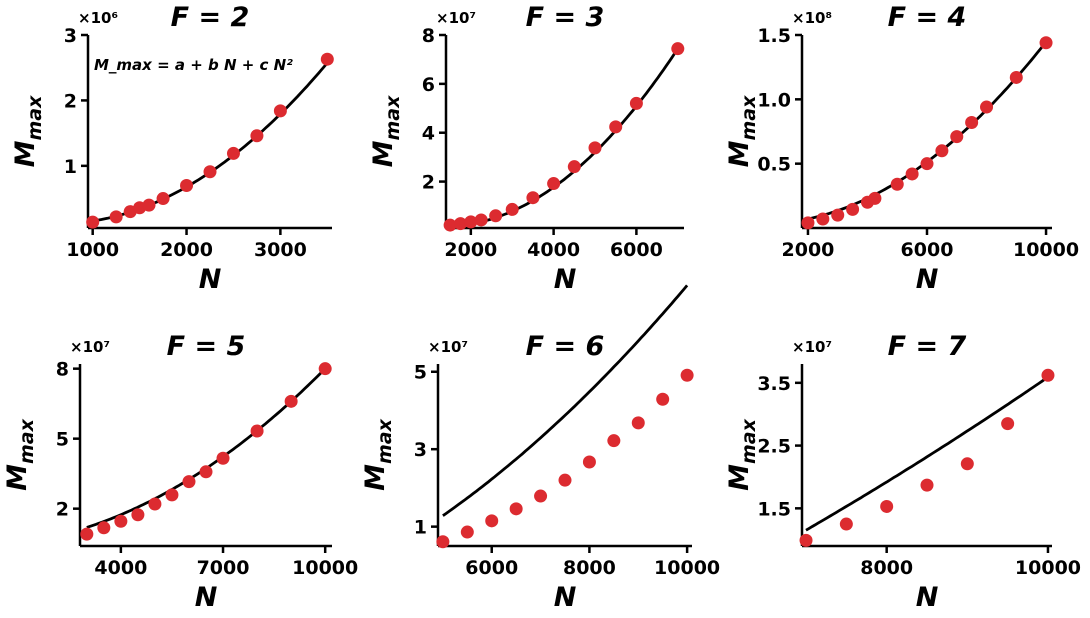 The width and height of the screenshot is (1090, 618). Describe the element at coordinates (428, 85) in the screenshot. I see `y-tick-label: 6` at that location.